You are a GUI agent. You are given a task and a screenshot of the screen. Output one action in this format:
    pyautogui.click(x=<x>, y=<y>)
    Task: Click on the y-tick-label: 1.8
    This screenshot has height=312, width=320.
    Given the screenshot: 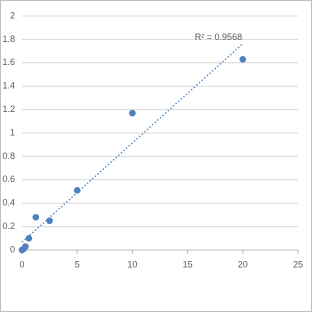 What is the action you would take?
    pyautogui.click(x=8, y=39)
    